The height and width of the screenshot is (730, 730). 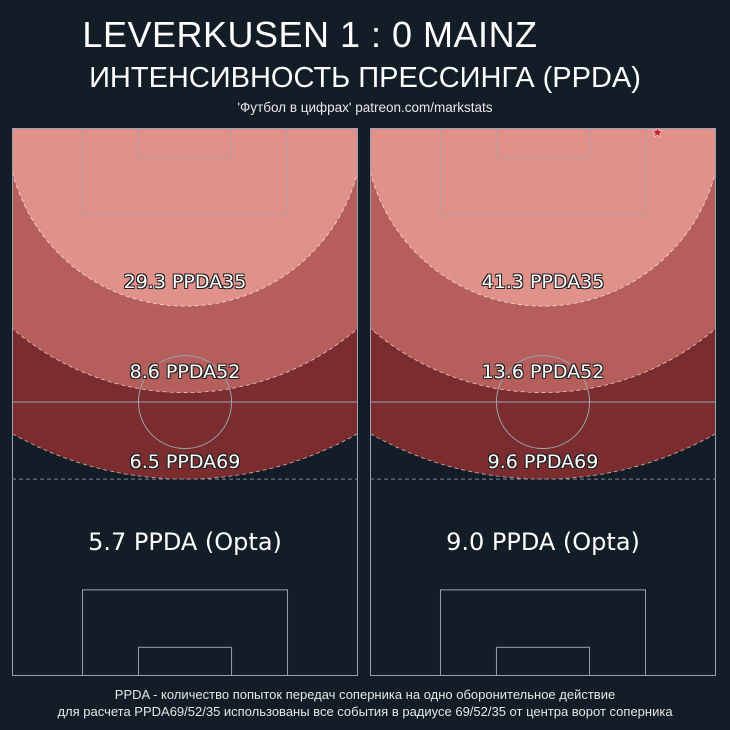 I want to click on zone69-label: 6.5 PPDA69, so click(x=185, y=462).